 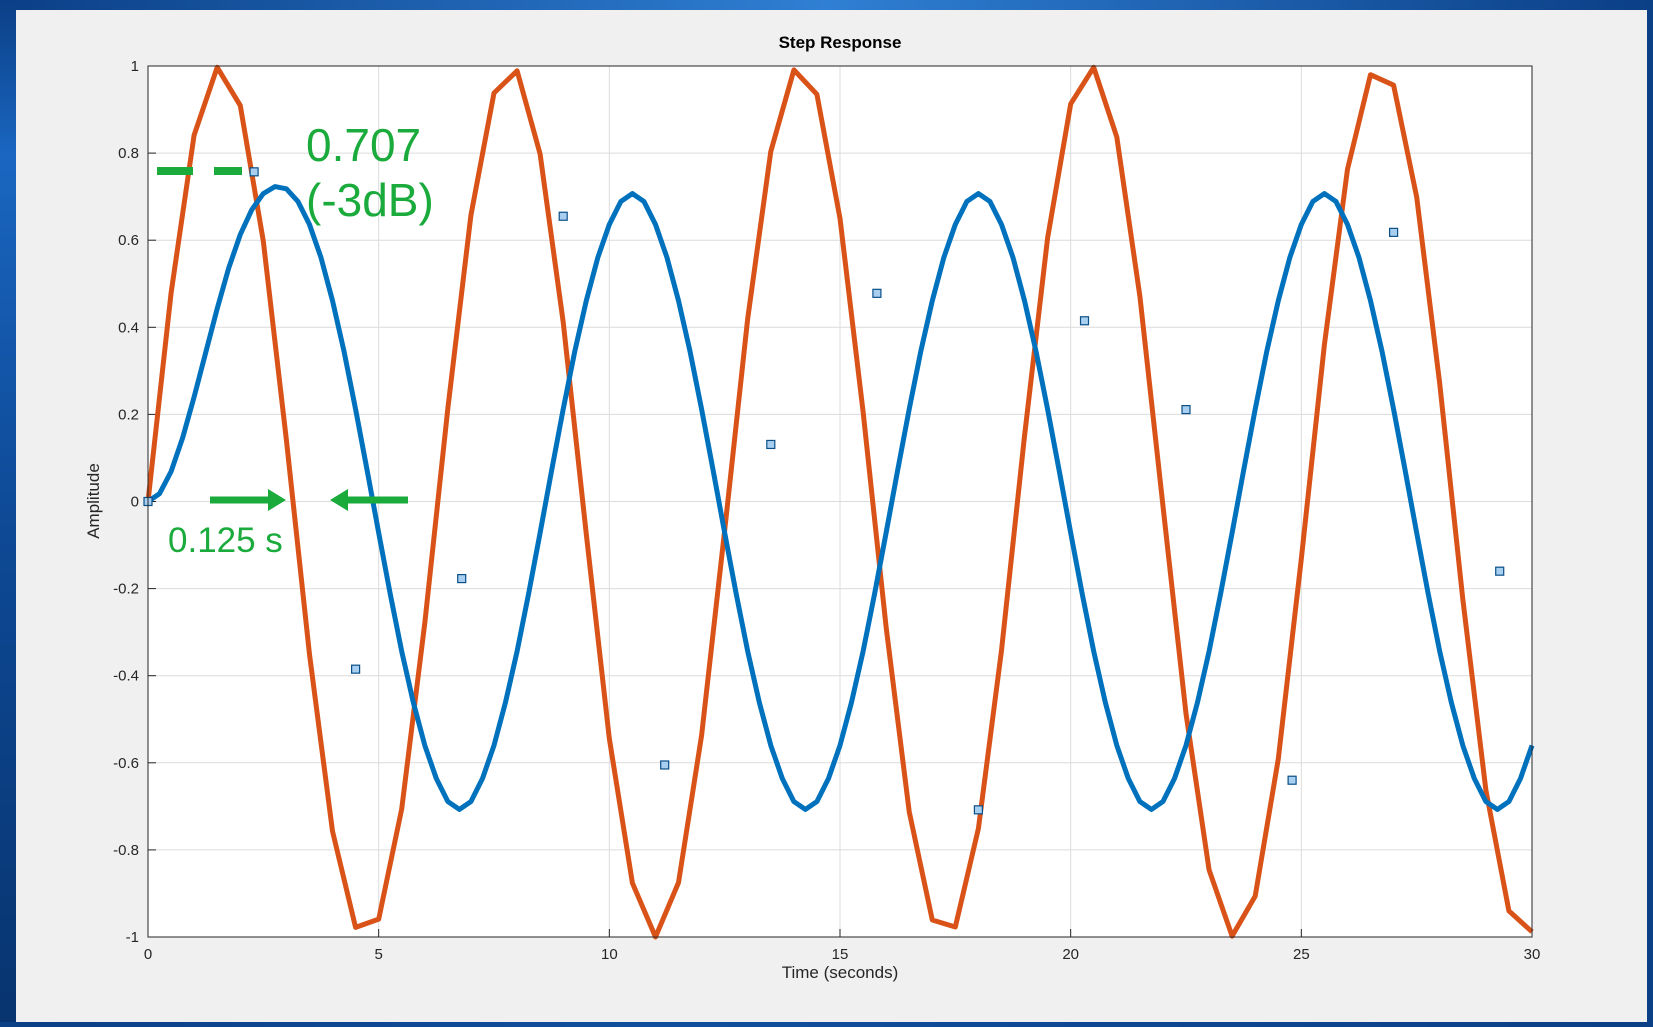 I want to click on y-tick-label: 0.6, so click(x=128, y=240).